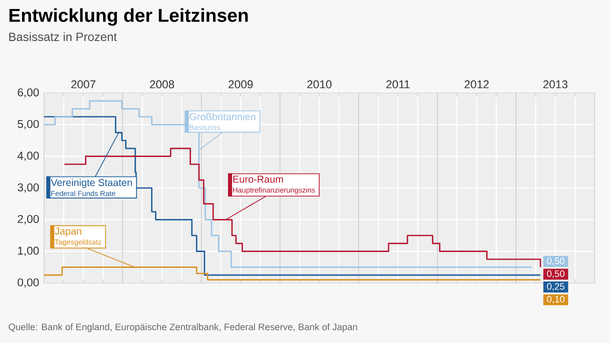  I want to click on x-tick-label: 2009, so click(240, 84).